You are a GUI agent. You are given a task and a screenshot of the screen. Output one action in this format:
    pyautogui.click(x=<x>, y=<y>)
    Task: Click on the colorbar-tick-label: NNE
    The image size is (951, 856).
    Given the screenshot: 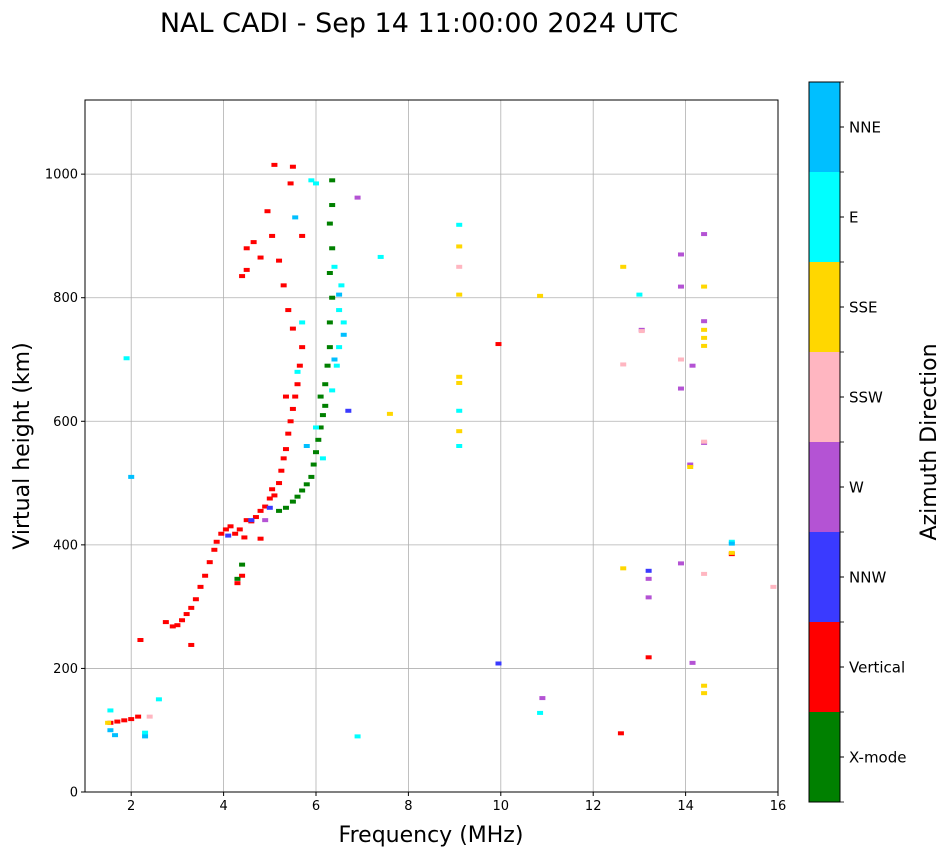 What is the action you would take?
    pyautogui.click(x=865, y=128)
    